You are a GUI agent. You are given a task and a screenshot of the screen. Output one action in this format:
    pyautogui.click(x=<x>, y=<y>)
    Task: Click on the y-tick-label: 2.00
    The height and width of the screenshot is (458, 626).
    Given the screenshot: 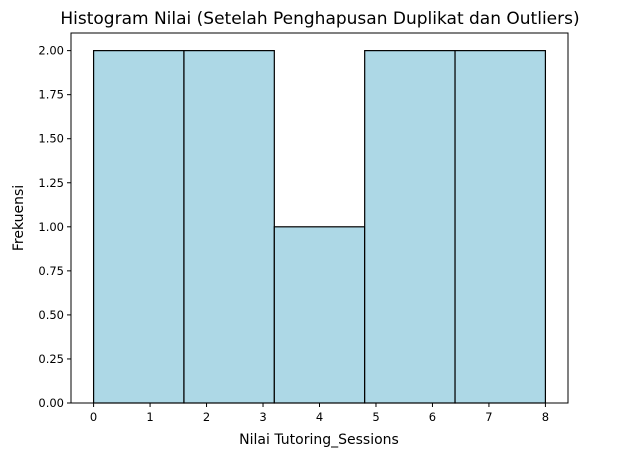 What is the action you would take?
    pyautogui.click(x=51, y=51)
    